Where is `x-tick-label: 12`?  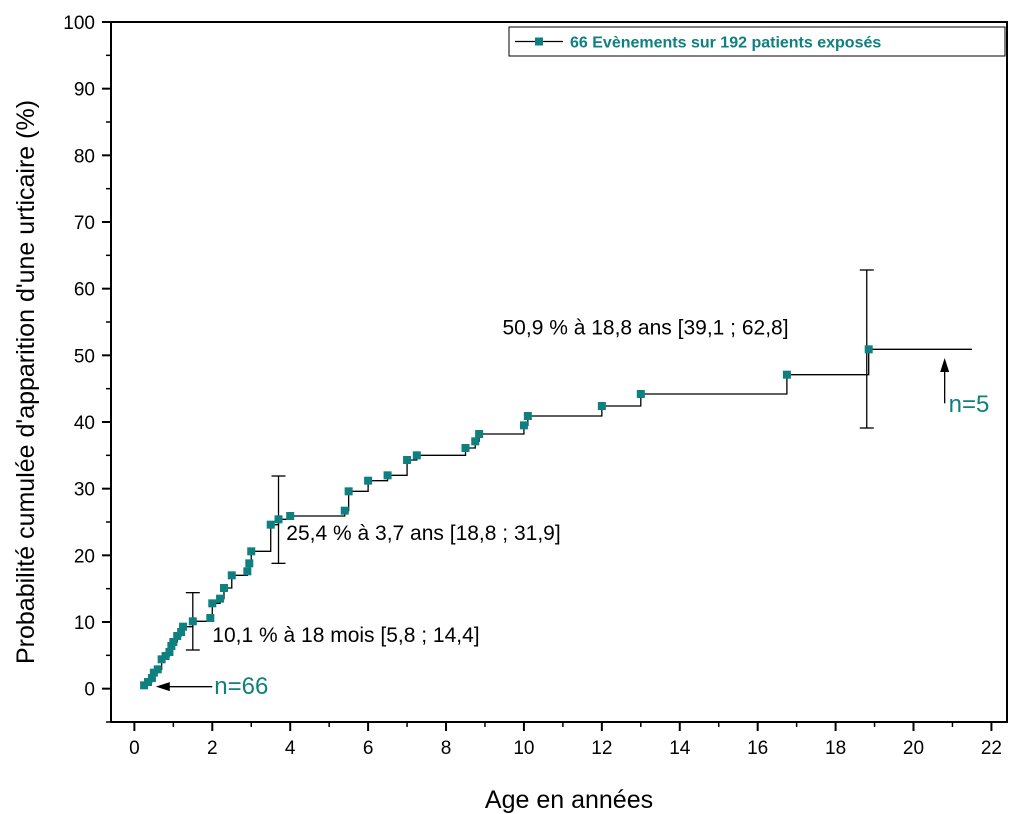 x-tick-label: 12 is located at coordinates (601, 748).